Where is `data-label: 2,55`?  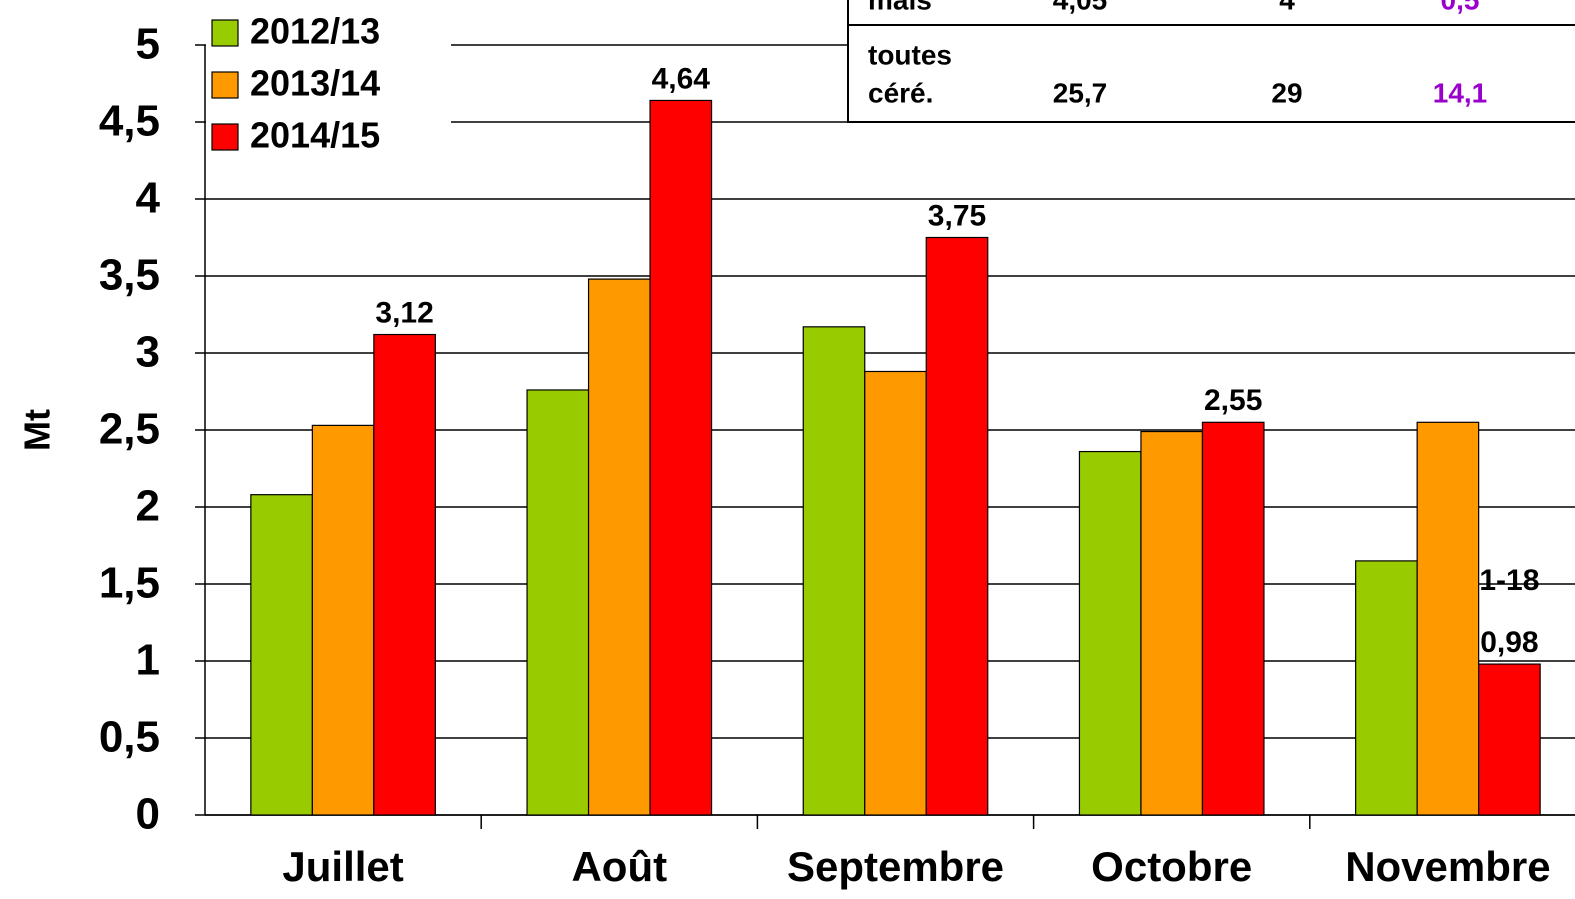 data-label: 2,55 is located at coordinates (1233, 400).